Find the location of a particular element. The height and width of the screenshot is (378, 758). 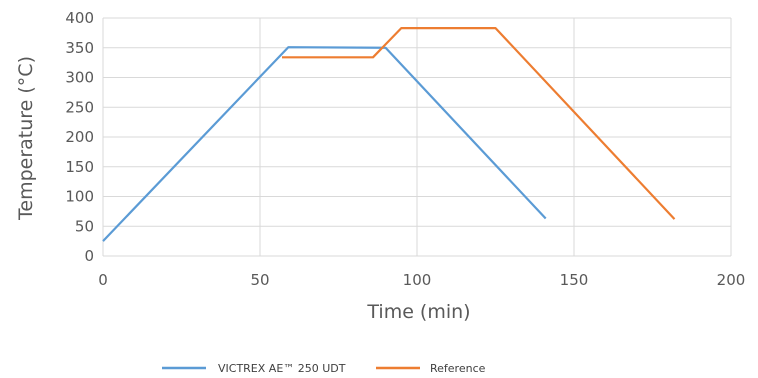

y-tick-label: 200 is located at coordinates (79, 137).